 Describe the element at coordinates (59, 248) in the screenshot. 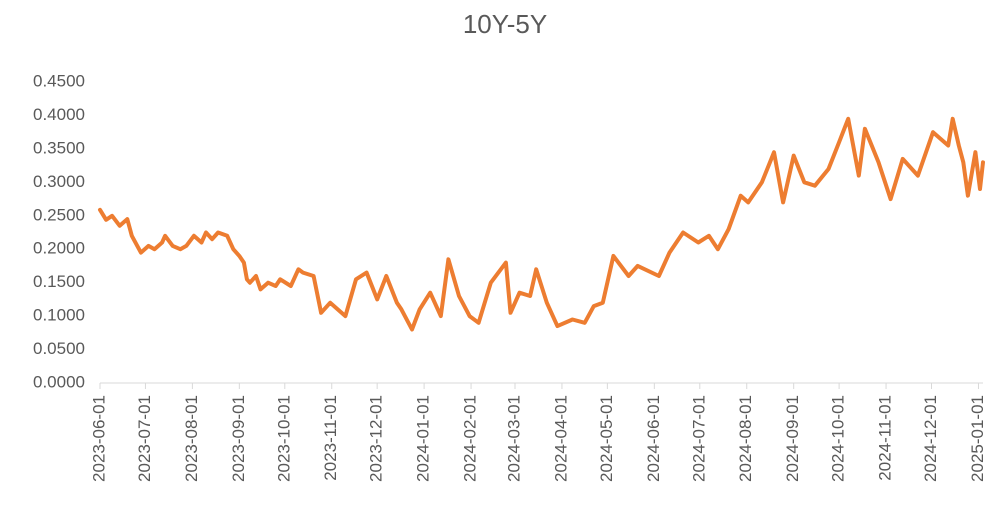

I see `y-tick-label: 0.2000` at that location.